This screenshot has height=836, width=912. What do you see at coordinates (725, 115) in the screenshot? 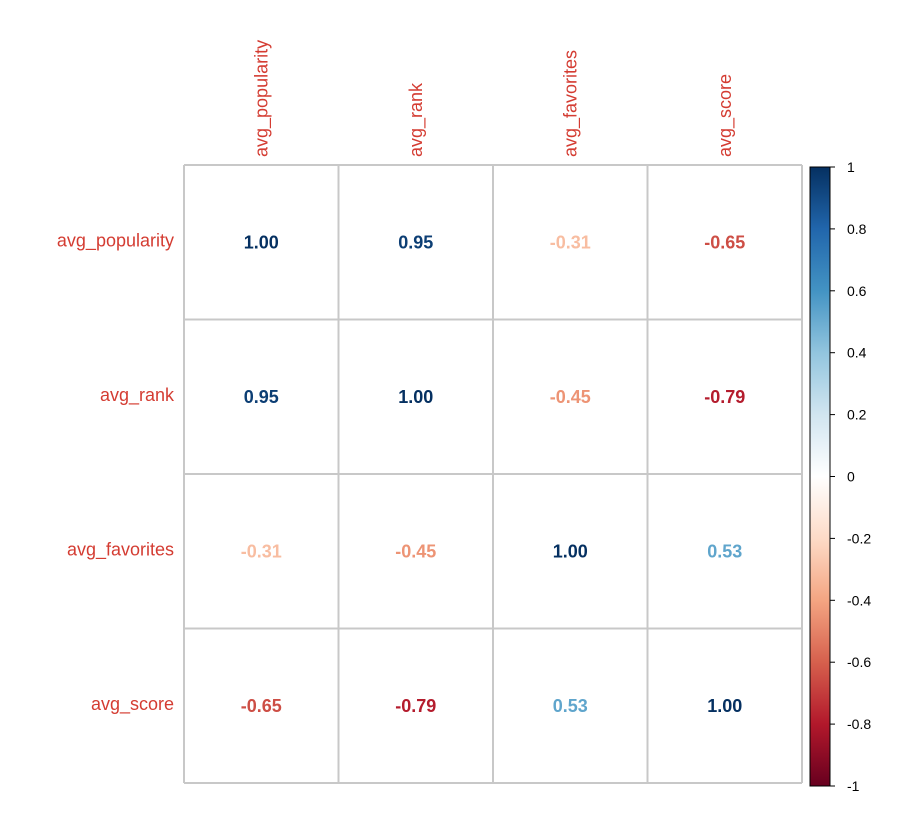
I see `column-label: avg_score` at bounding box center [725, 115].